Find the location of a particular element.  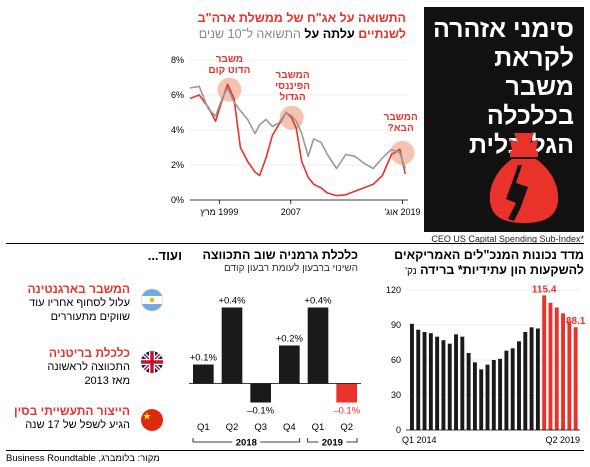

source-divider is located at coordinates (295, 450).